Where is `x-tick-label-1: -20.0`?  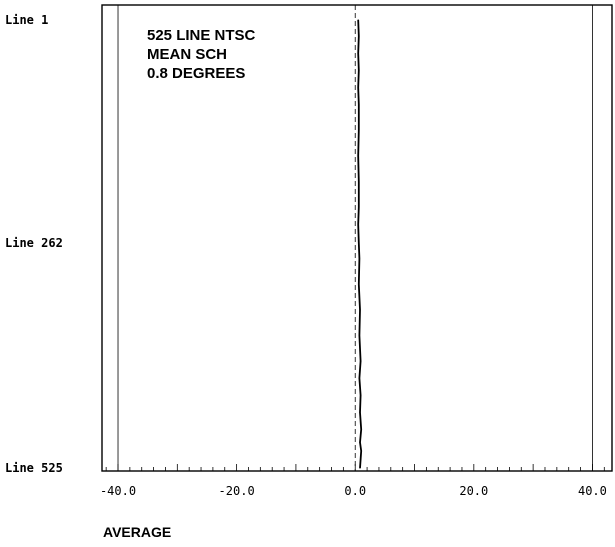 x-tick-label-1: -20.0 is located at coordinates (237, 491).